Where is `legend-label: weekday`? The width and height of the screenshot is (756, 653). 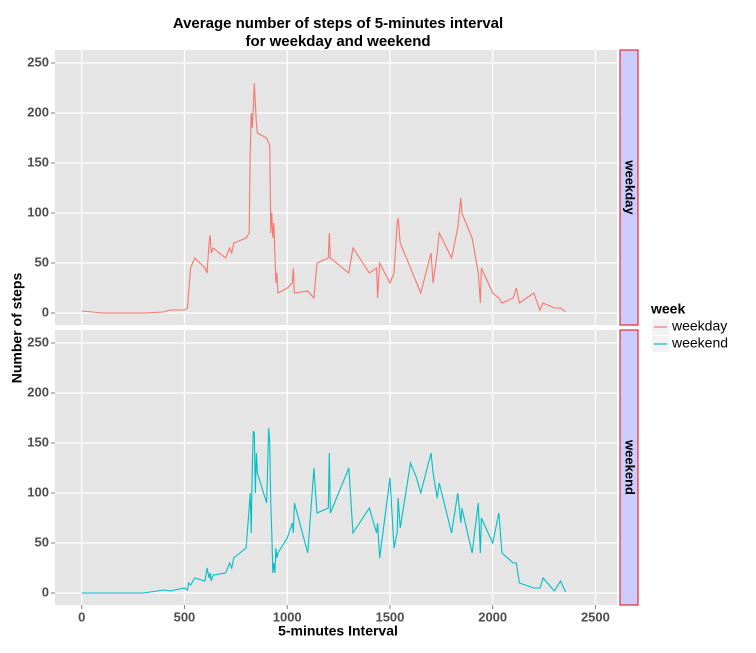 legend-label: weekday is located at coordinates (699, 326).